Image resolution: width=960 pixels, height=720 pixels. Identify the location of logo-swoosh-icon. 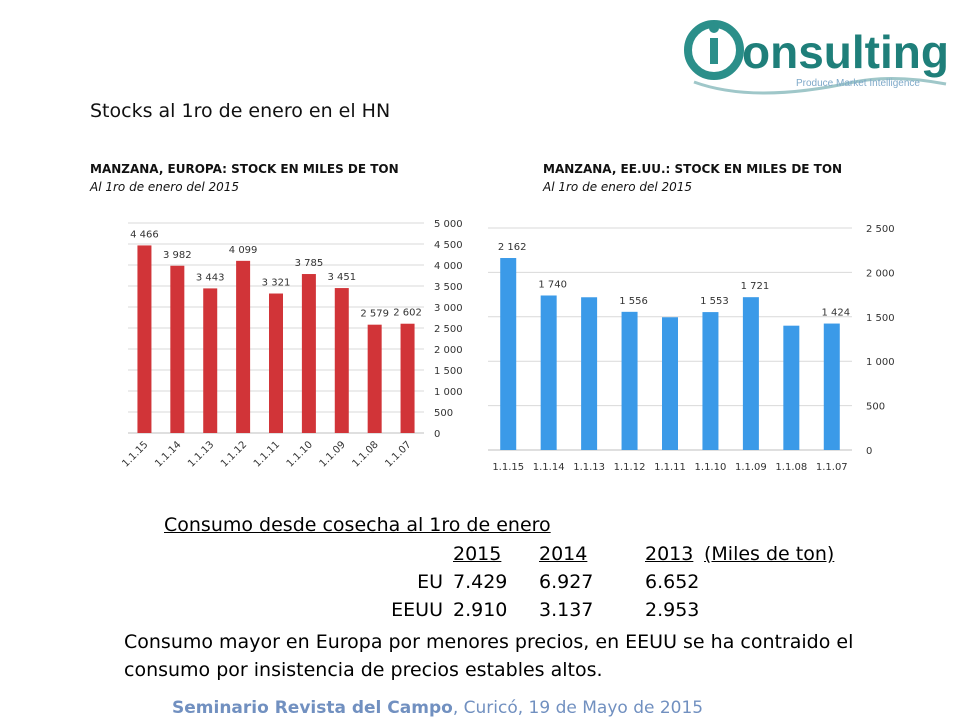
(820, 85).